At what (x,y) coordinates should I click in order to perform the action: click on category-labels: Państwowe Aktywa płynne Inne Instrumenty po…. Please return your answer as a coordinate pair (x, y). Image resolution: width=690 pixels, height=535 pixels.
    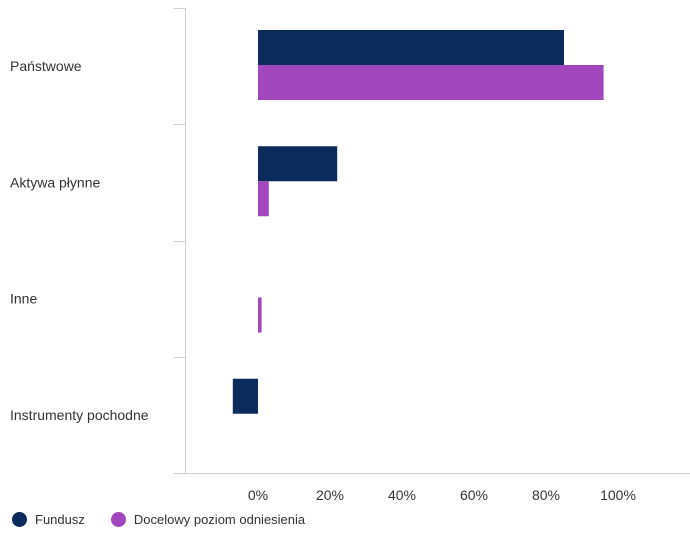
    Looking at the image, I should click on (79, 240).